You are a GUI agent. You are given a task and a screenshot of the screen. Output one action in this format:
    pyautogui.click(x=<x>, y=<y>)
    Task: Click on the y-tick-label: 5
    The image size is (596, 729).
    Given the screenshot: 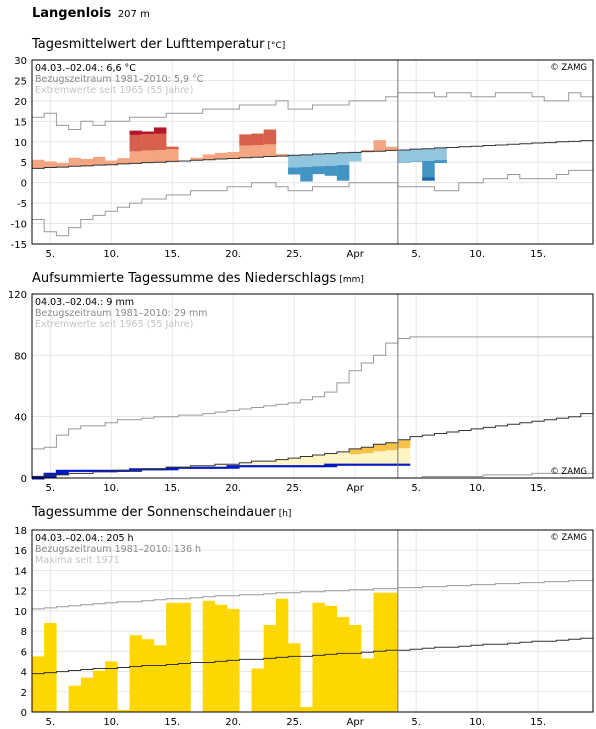 What is the action you would take?
    pyautogui.click(x=24, y=163)
    